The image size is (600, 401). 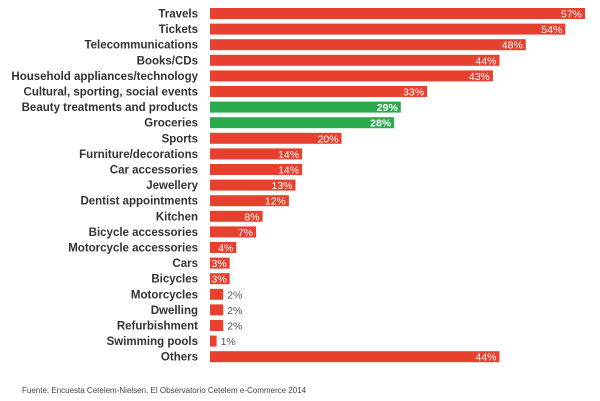 I want to click on category-label-jewellery: Jewellery, so click(x=172, y=186).